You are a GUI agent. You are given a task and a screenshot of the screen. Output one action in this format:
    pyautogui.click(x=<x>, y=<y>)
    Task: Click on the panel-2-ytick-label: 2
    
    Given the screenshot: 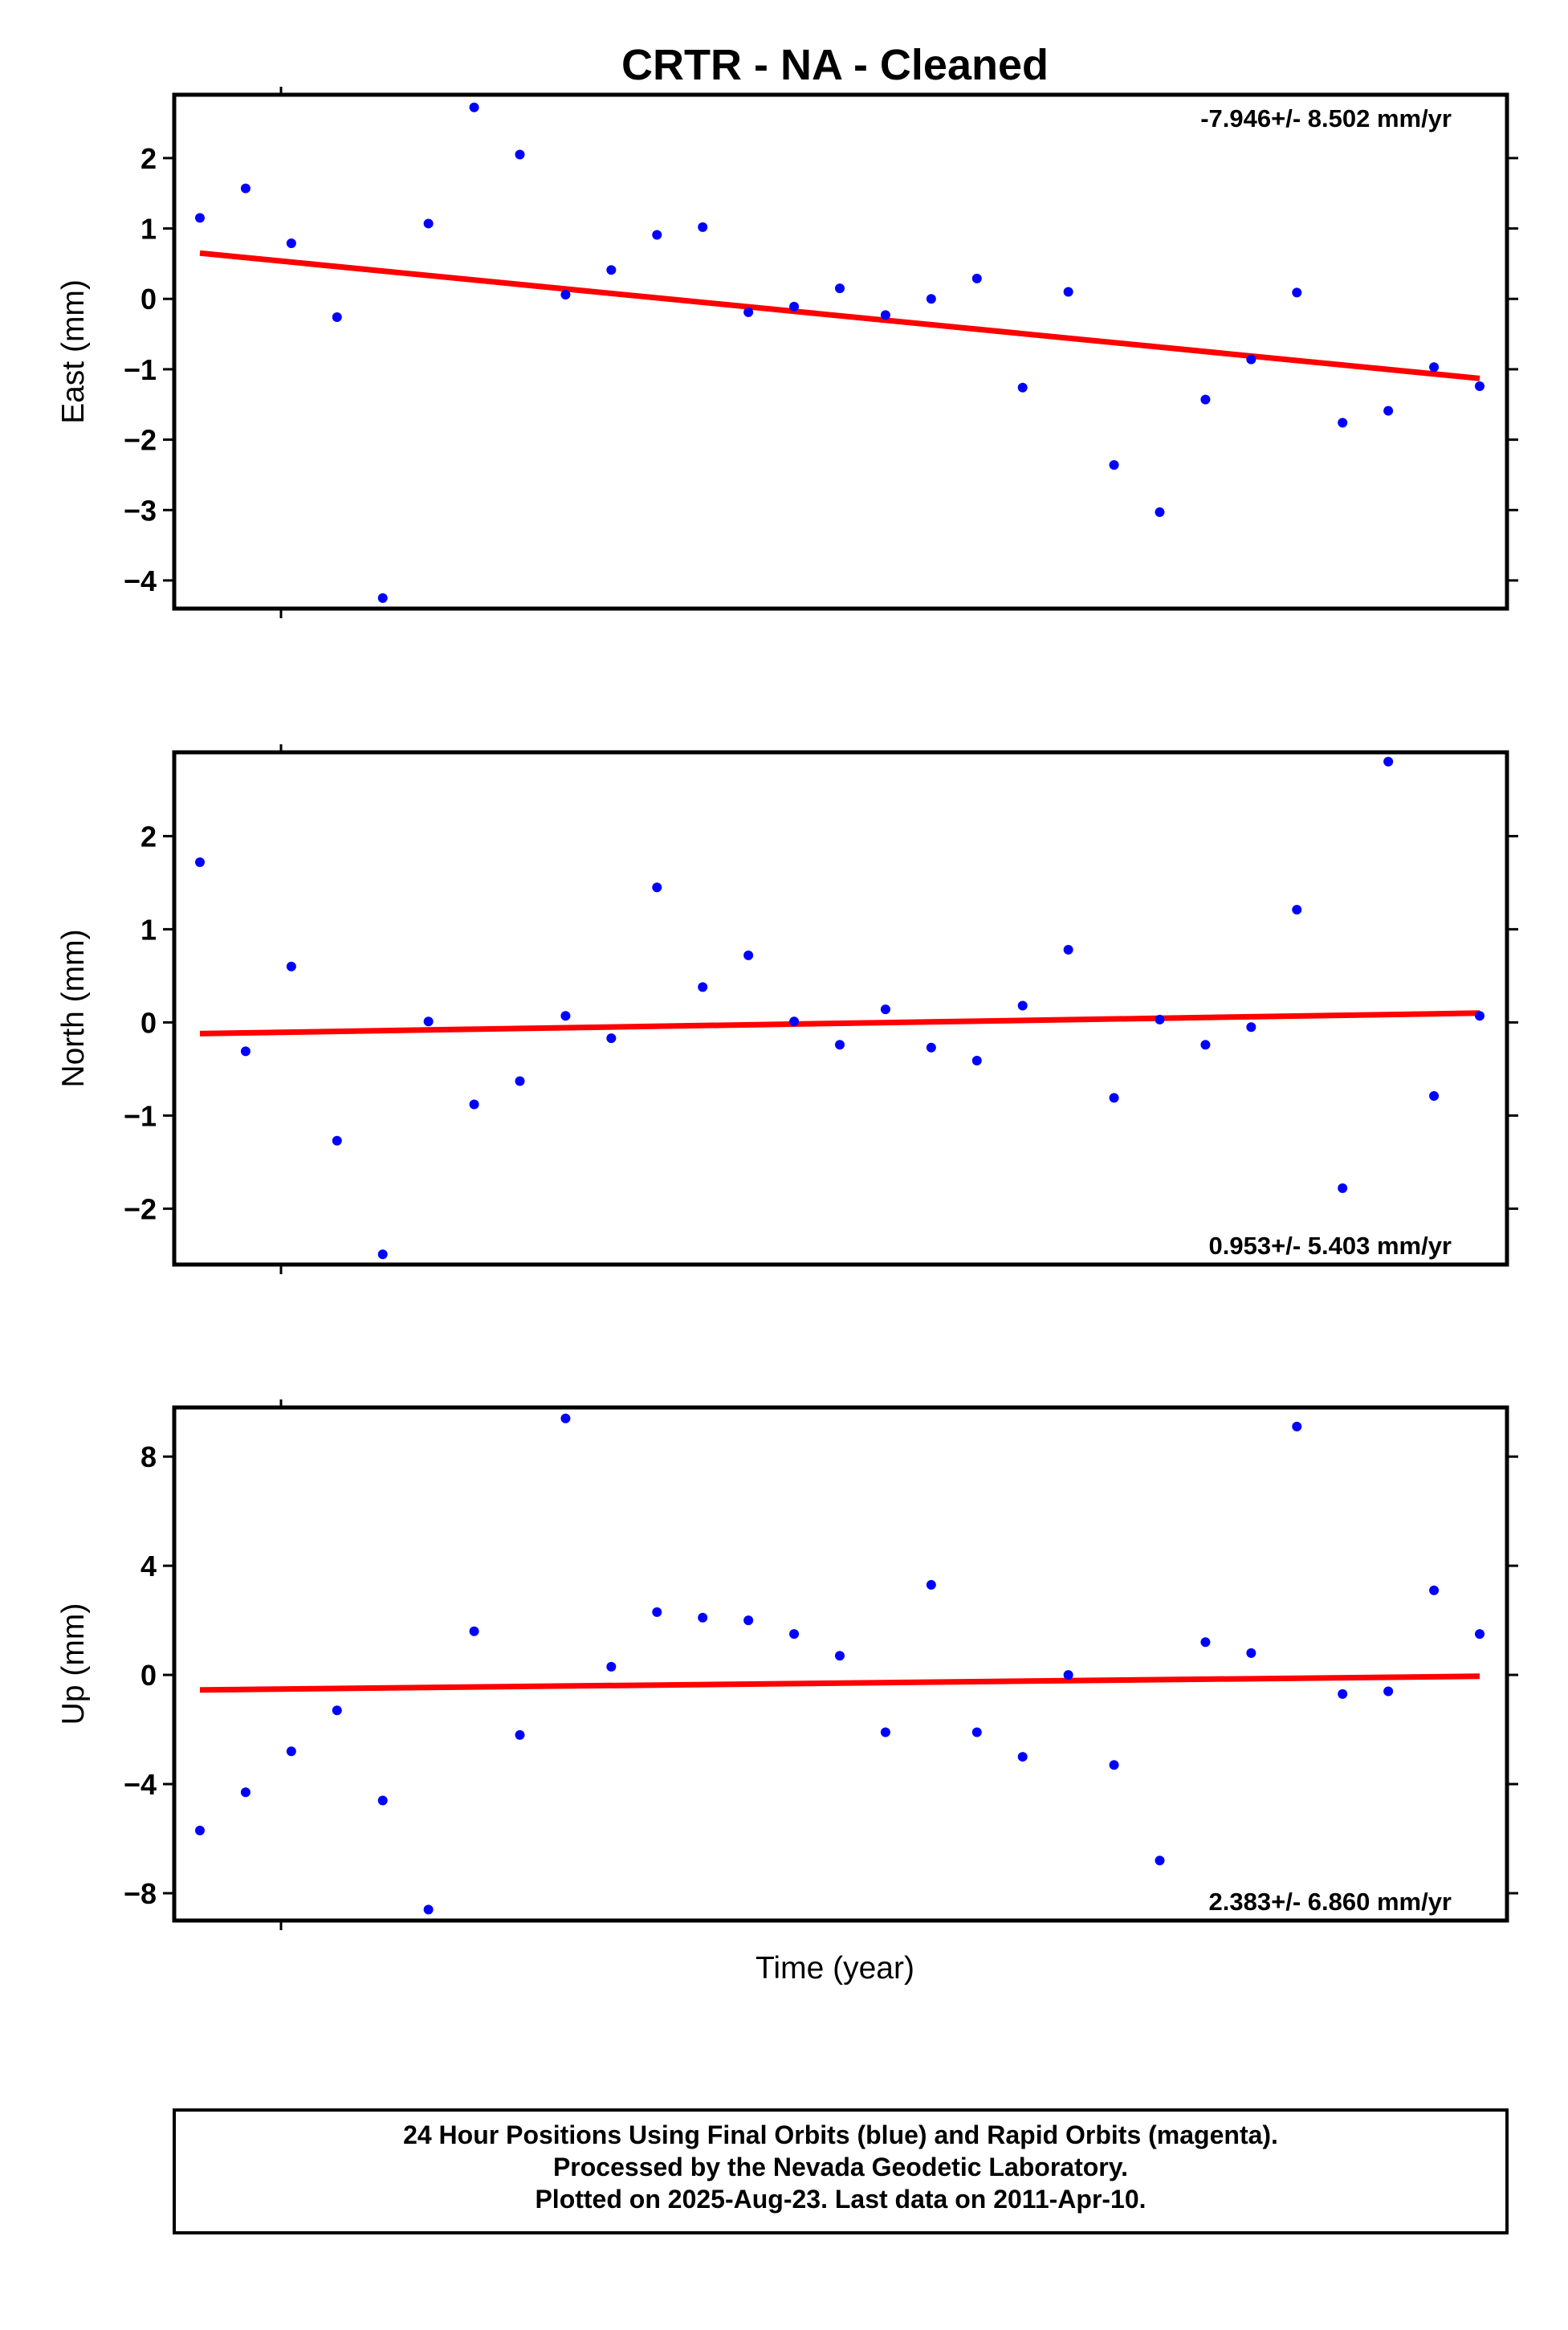 What is the action you would take?
    pyautogui.click(x=149, y=836)
    